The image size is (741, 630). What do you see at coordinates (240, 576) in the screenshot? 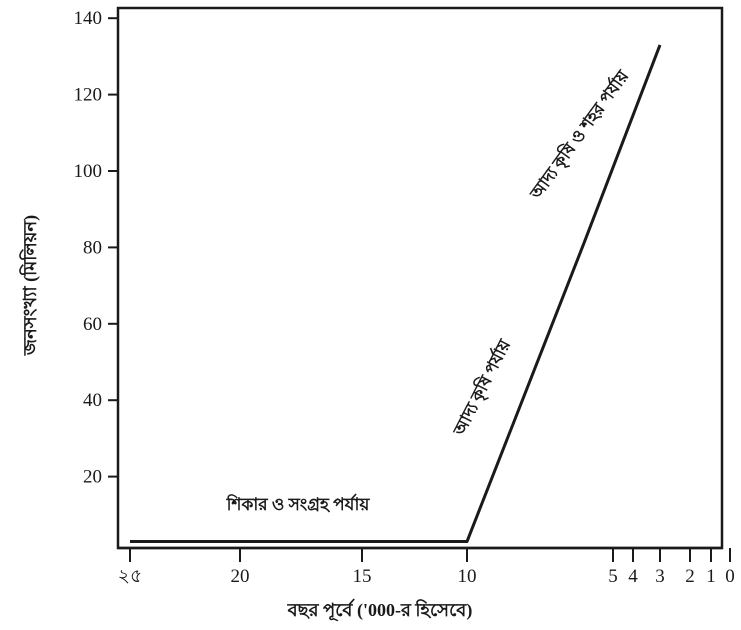
I see `x-tick-label: 20` at bounding box center [240, 576].